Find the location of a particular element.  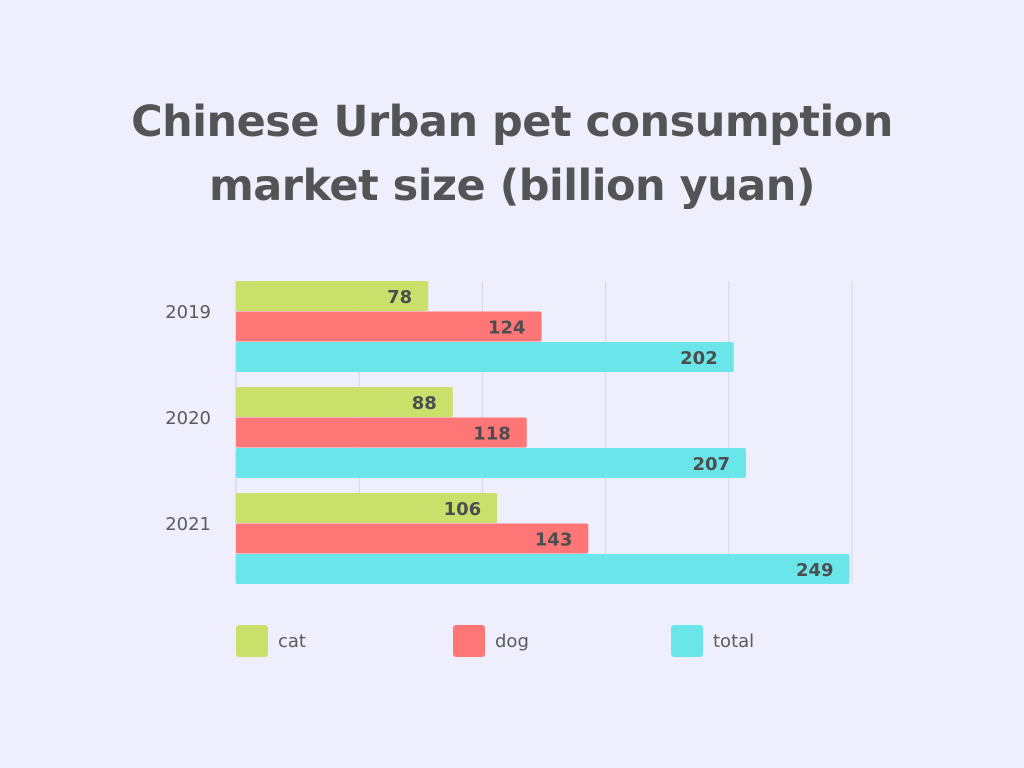

data-label-cat-2021: 106 is located at coordinates (463, 509).